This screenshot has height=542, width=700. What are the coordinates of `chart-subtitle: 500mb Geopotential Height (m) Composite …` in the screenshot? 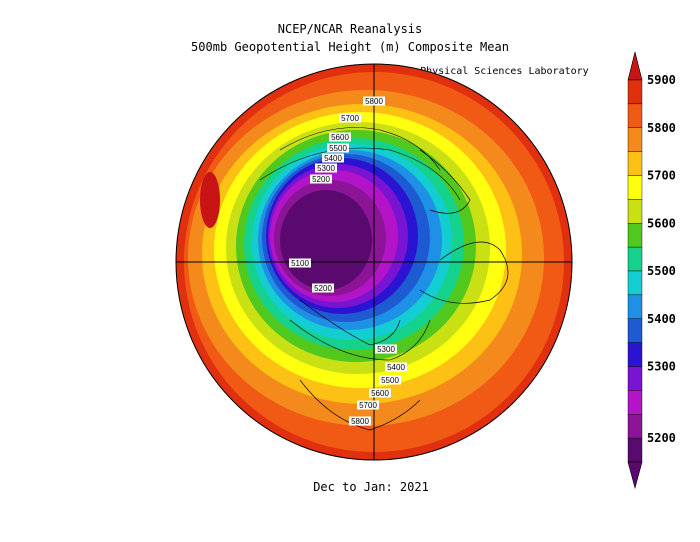 It's located at (350, 47).